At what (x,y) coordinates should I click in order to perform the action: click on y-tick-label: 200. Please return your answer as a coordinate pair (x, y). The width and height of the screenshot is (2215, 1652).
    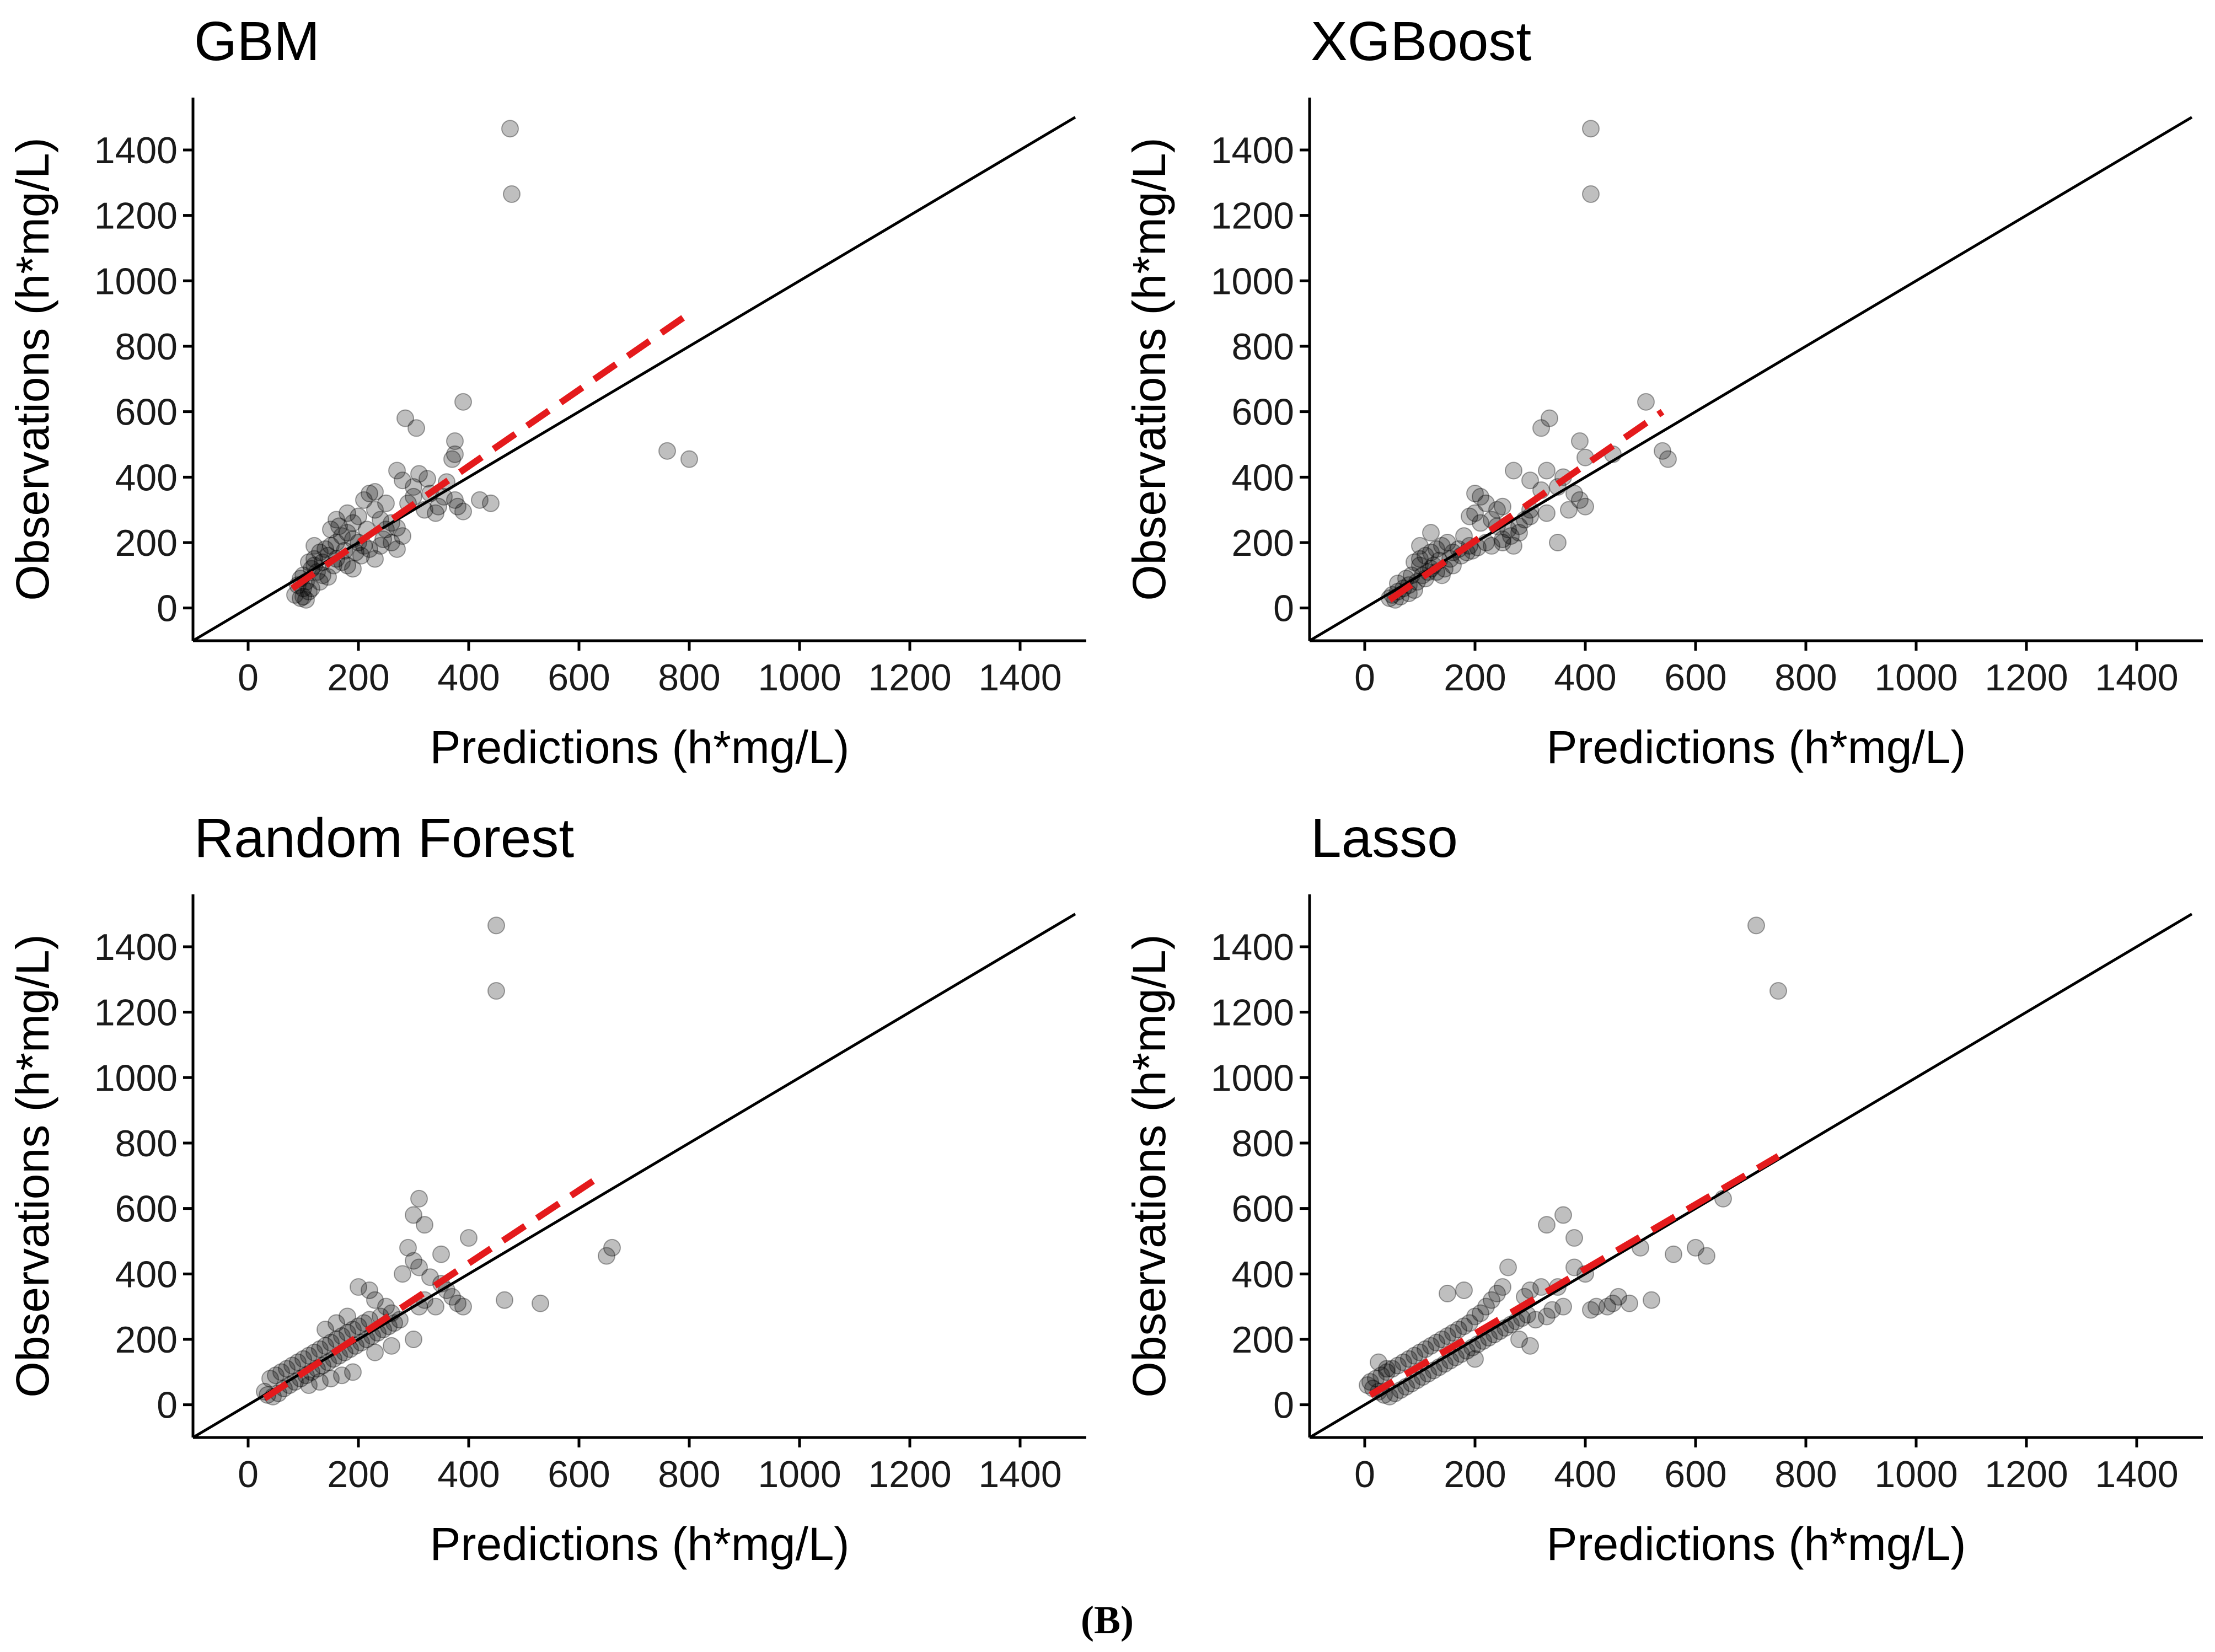
    Looking at the image, I should click on (147, 543).